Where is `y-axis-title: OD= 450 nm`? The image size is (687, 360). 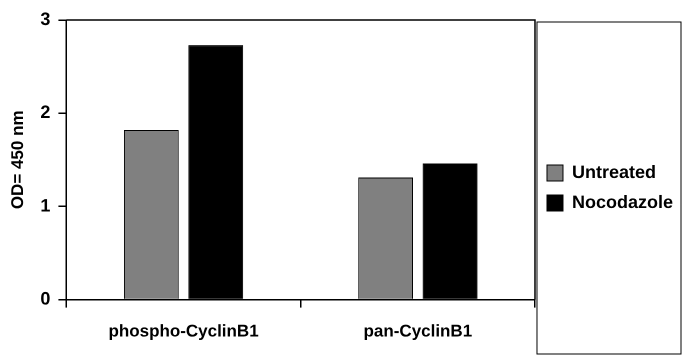
y-axis-title: OD= 450 nm is located at coordinates (17, 160).